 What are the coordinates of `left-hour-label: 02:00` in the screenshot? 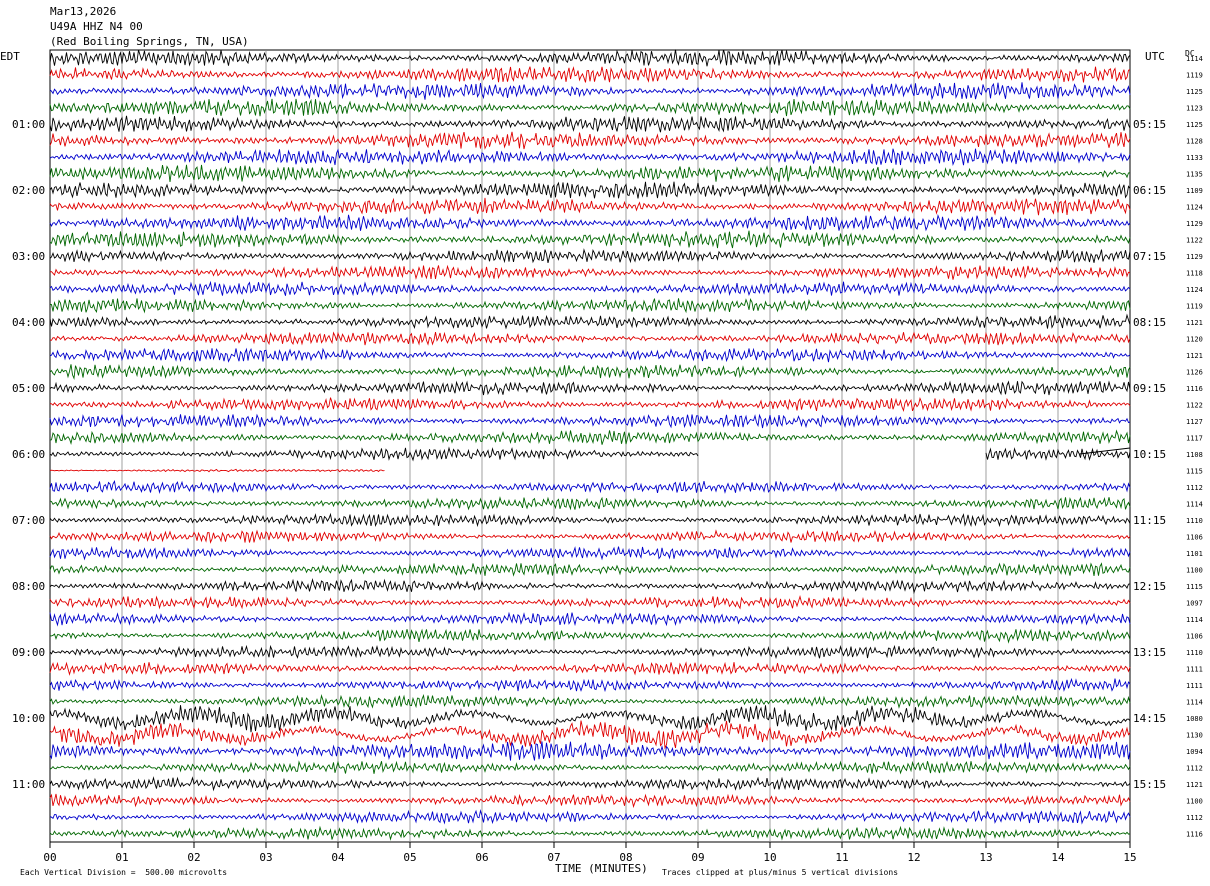 It's located at (28, 190).